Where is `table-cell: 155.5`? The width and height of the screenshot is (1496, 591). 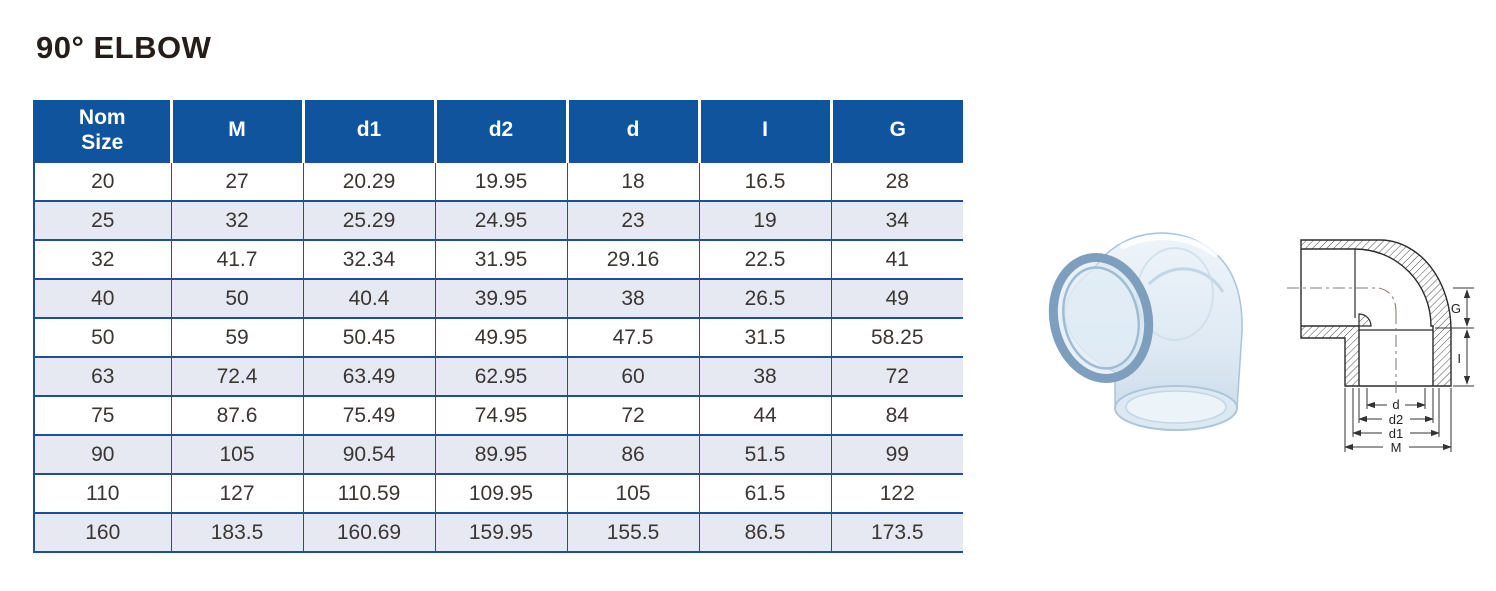
table-cell: 155.5 is located at coordinates (632, 532).